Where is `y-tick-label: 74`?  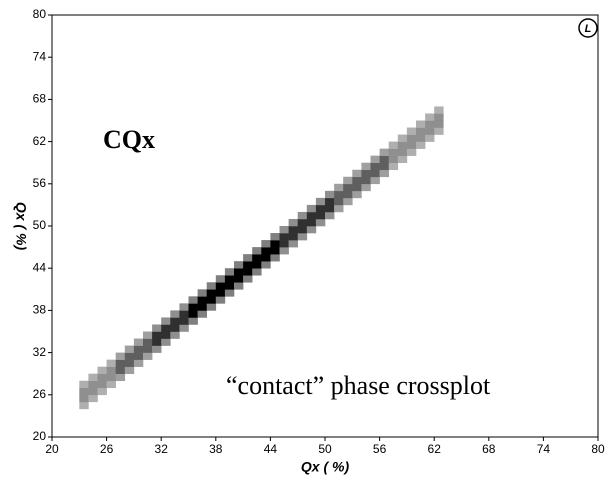 y-tick-label: 74 is located at coordinates (40, 56).